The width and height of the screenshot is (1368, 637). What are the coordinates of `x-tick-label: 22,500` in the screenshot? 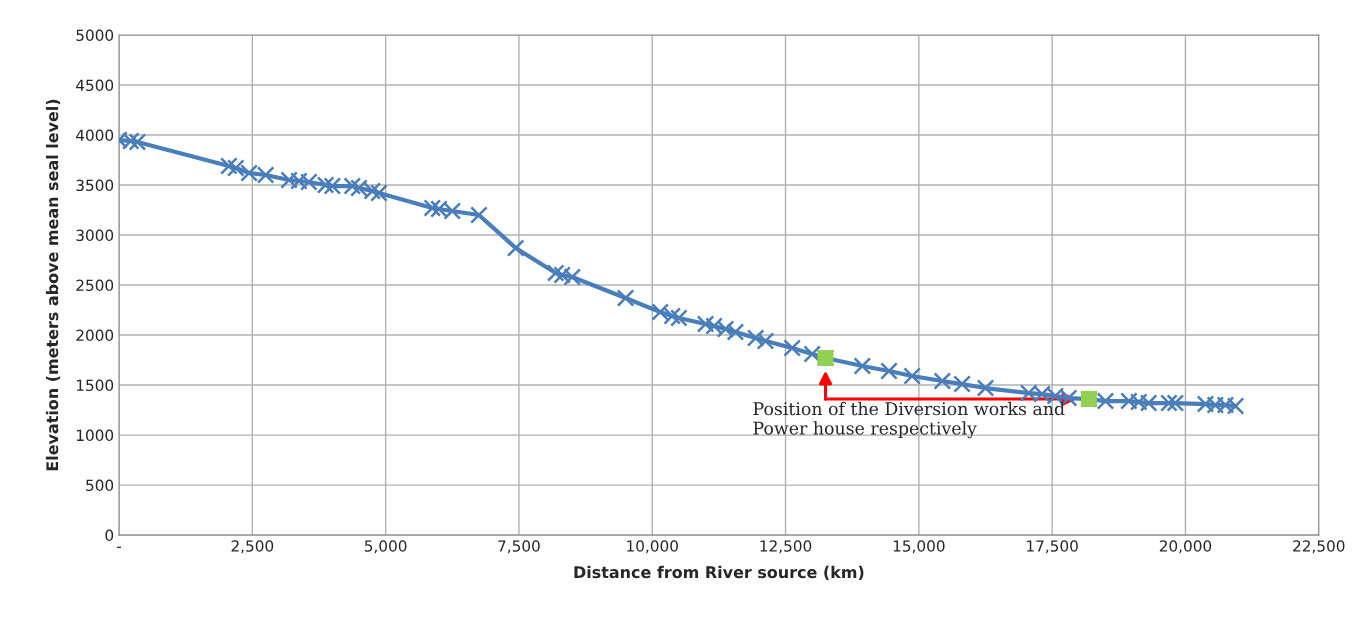 It's located at (1319, 547).